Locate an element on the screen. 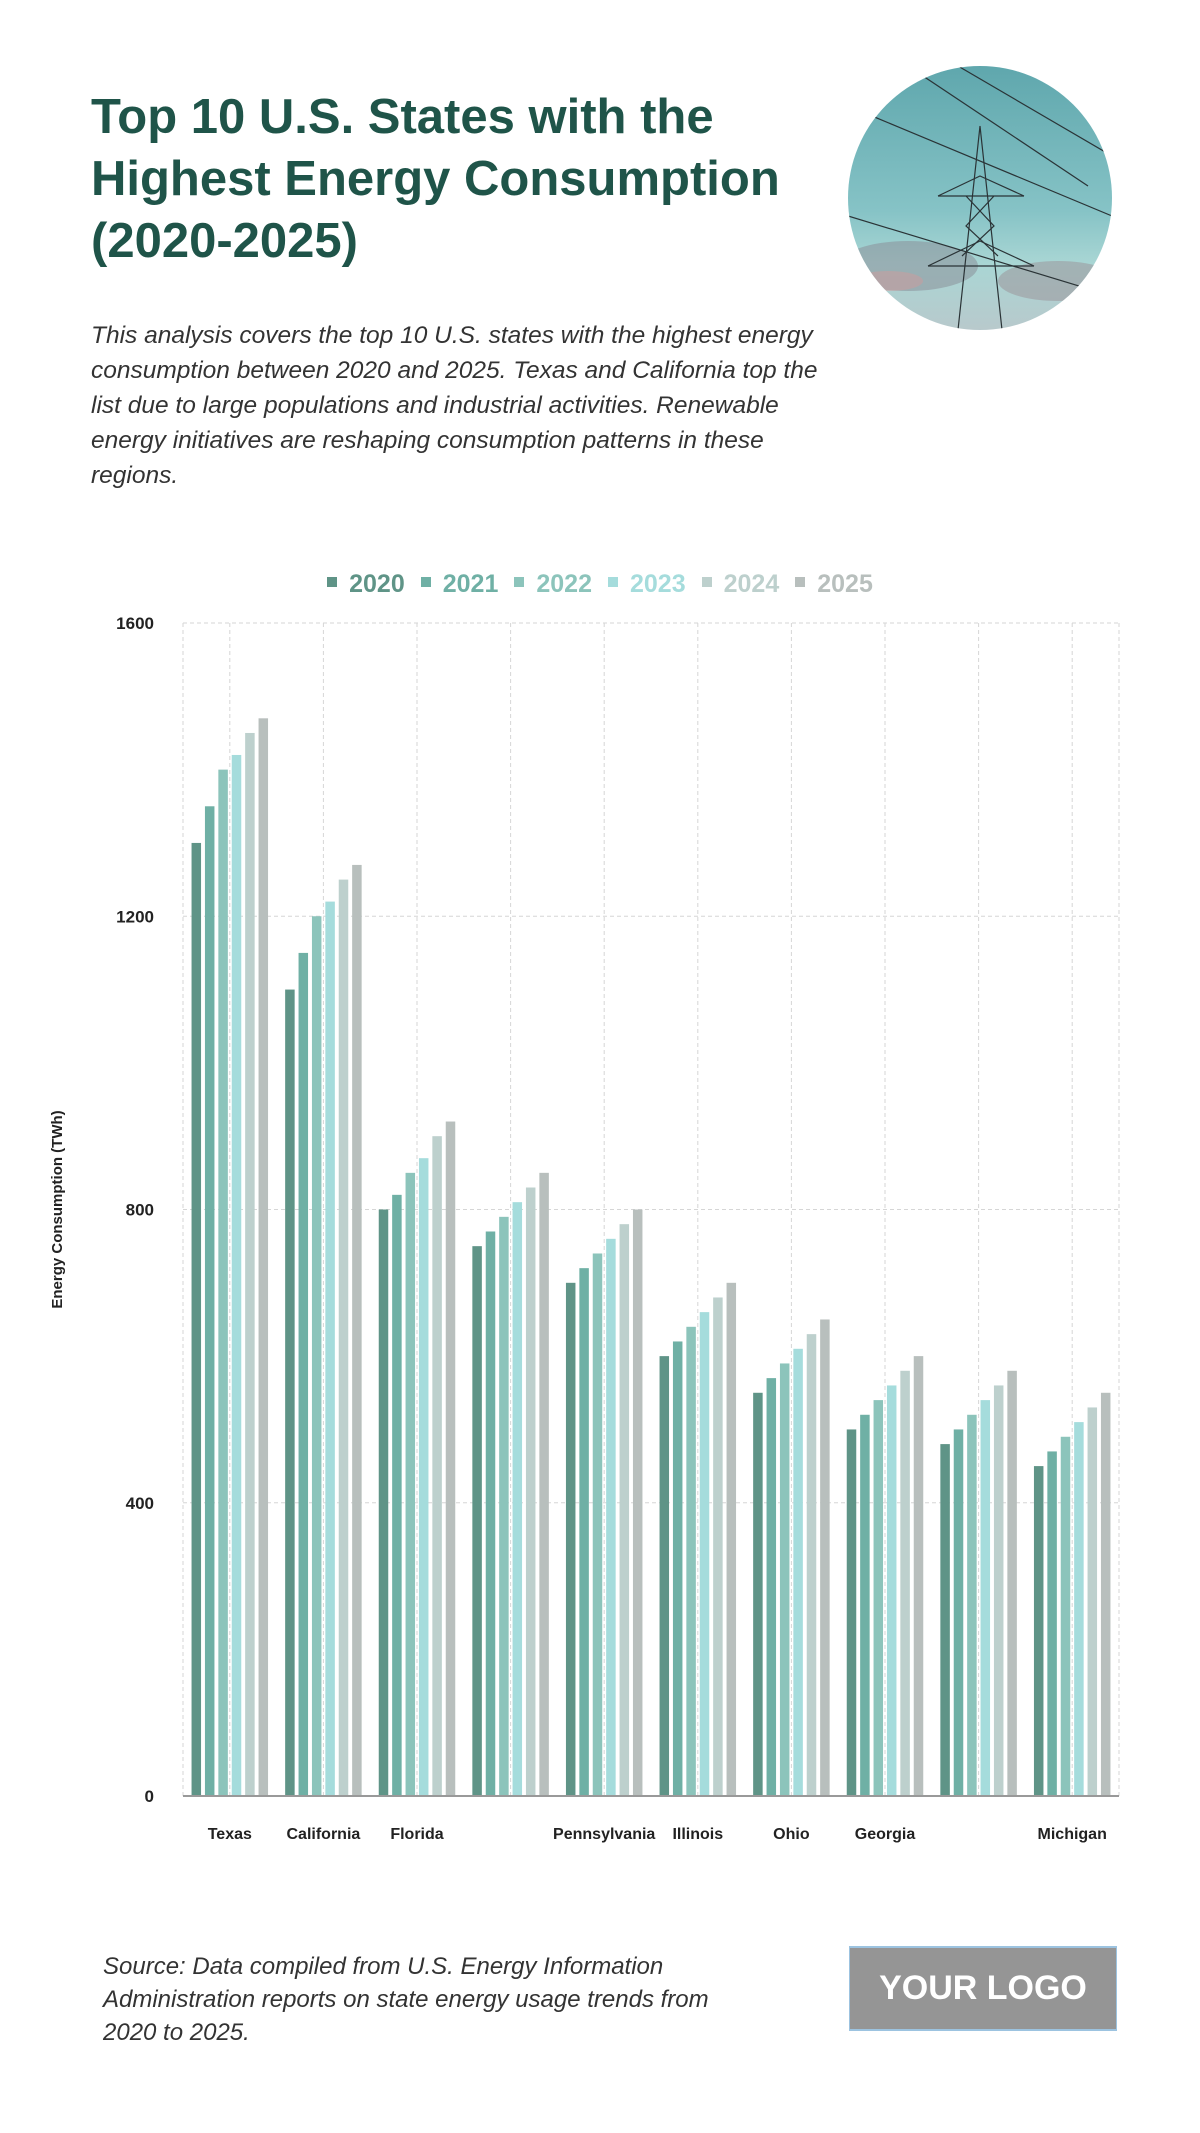  y-tick-label: 1200 is located at coordinates (135, 916).